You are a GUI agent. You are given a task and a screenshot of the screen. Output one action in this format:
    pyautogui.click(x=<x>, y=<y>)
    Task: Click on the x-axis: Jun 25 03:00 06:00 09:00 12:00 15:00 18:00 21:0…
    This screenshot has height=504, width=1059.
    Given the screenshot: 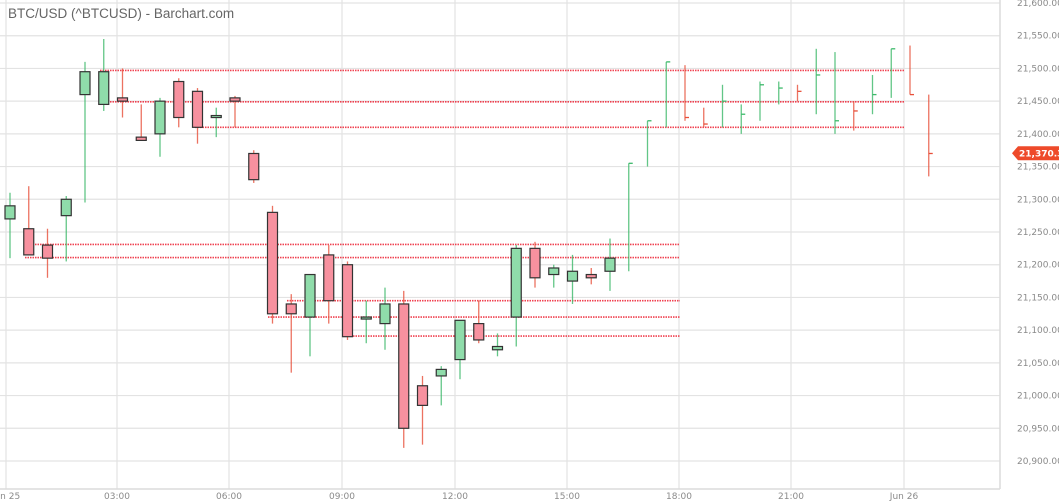 What is the action you would take?
    pyautogui.click(x=459, y=497)
    